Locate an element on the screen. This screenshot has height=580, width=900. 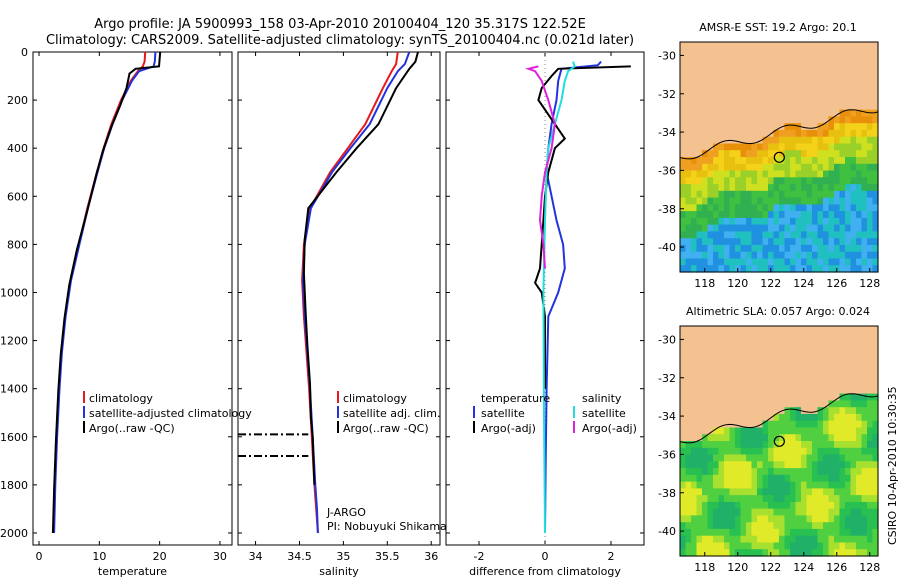
y-tick-label: 1000 is located at coordinates (14, 292).